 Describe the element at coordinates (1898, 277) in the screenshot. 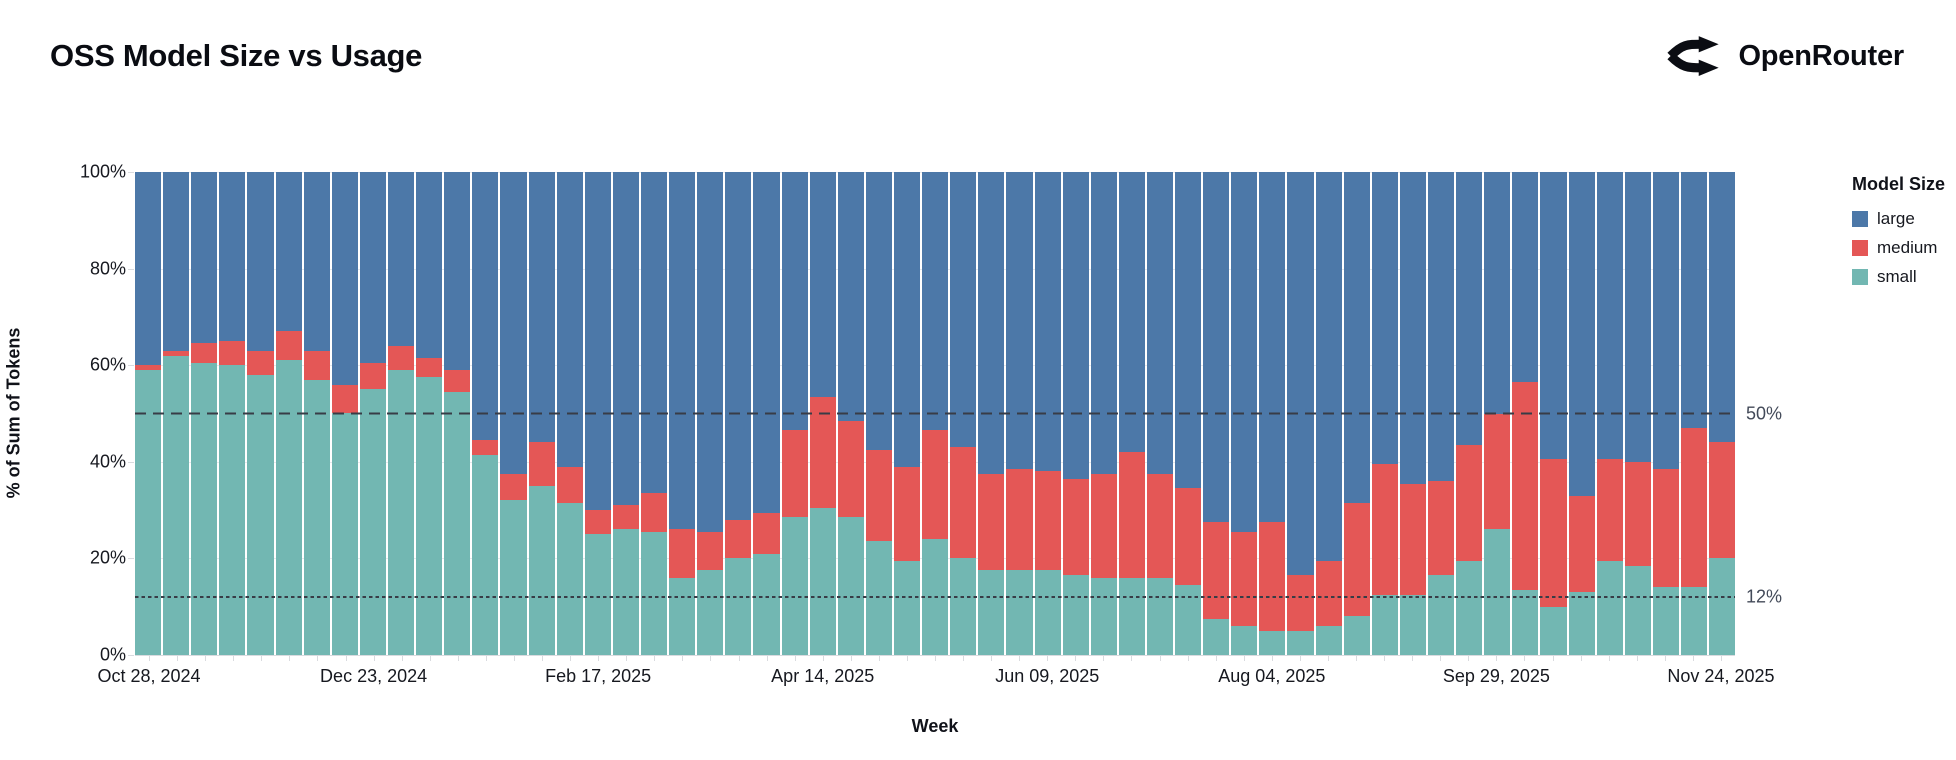

I see `legend-item-small: small` at that location.